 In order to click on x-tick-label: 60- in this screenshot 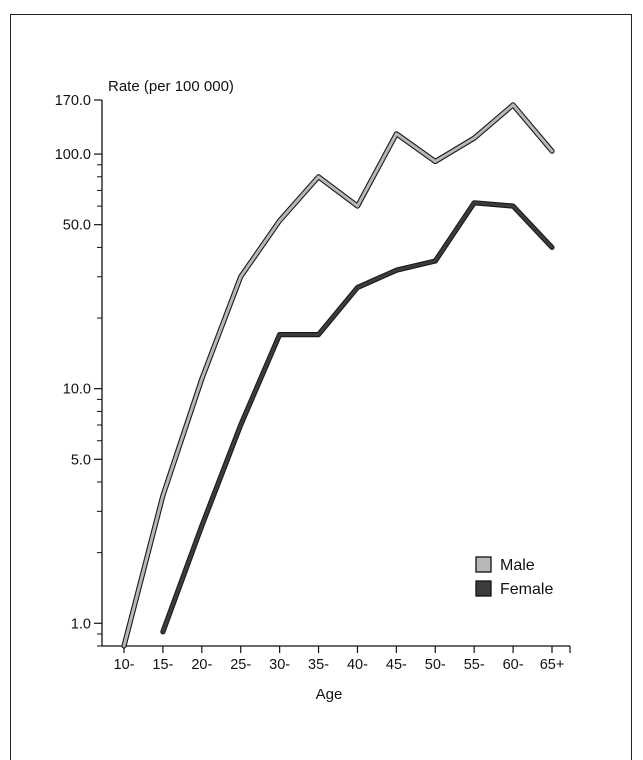, I will do `click(513, 665)`.